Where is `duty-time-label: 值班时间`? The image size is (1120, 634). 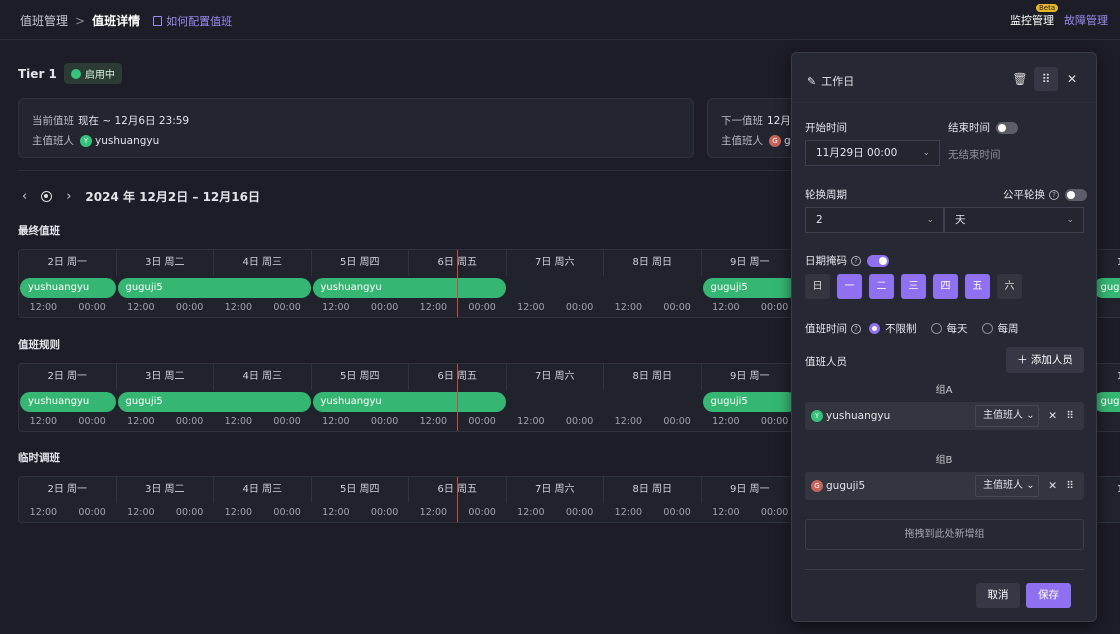 duty-time-label: 值班时间 is located at coordinates (826, 329).